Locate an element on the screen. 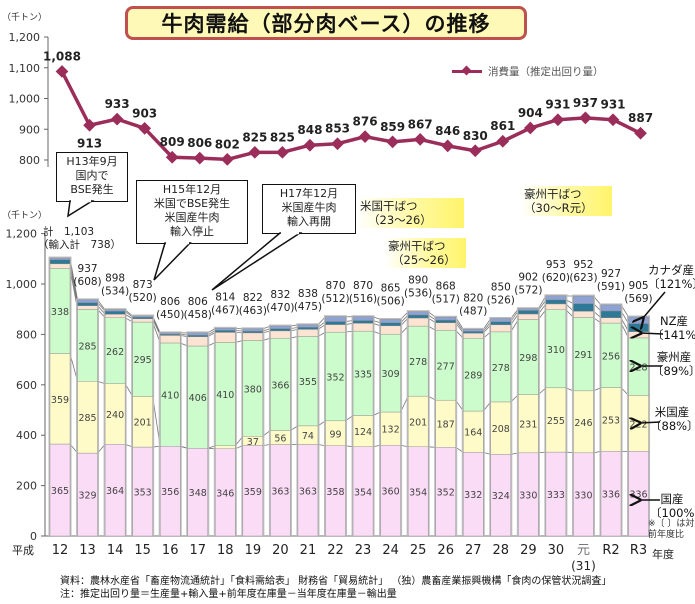 Image resolution: width=695 pixels, height=604 pixels. bar-import-label: (534) is located at coordinates (115, 292).